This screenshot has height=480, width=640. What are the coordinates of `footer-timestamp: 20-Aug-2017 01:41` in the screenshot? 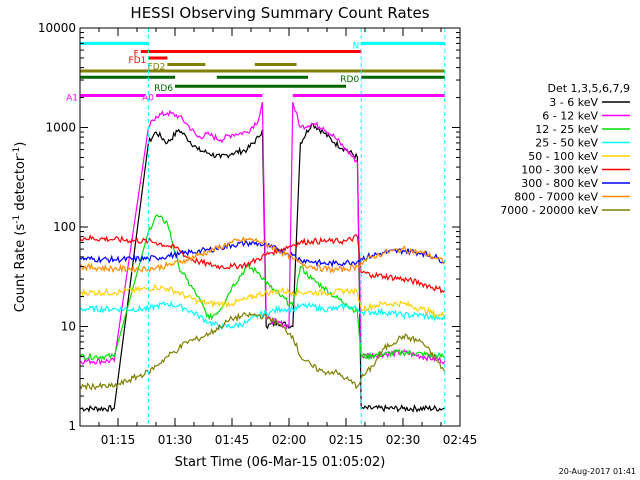 It's located at (597, 471).